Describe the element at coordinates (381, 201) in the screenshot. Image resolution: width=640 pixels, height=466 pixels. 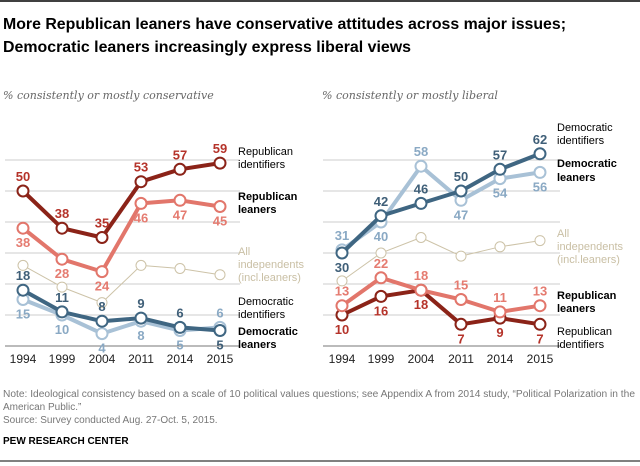
I see `data-label: 42` at that location.